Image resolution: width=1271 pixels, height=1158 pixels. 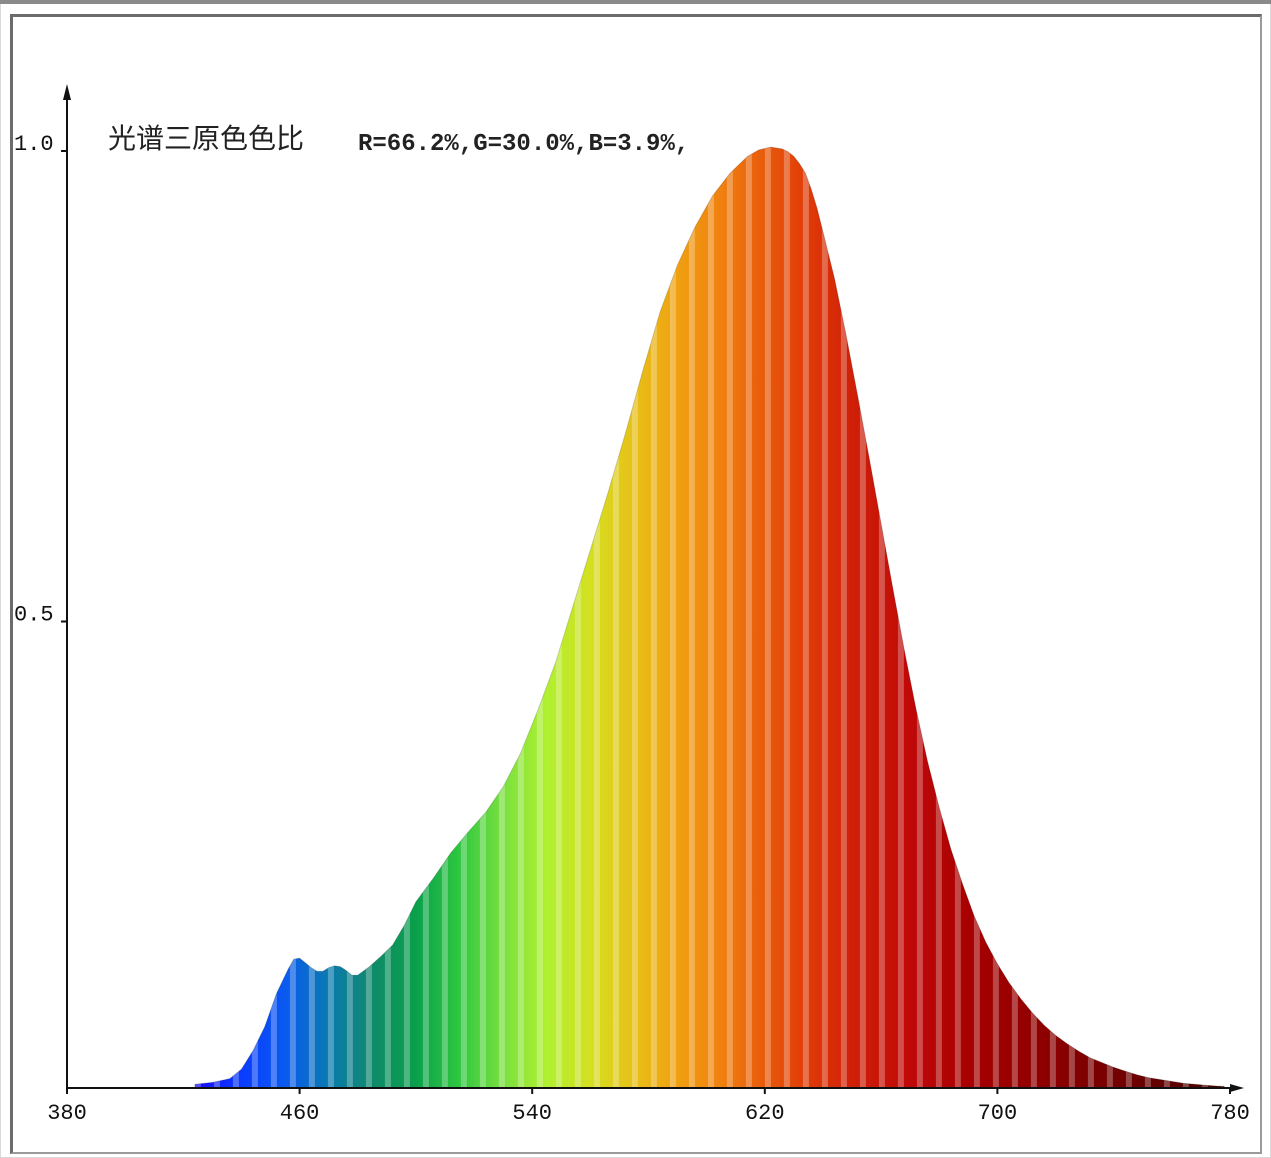 What do you see at coordinates (67, 1113) in the screenshot?
I see `x-tick-label: 380` at bounding box center [67, 1113].